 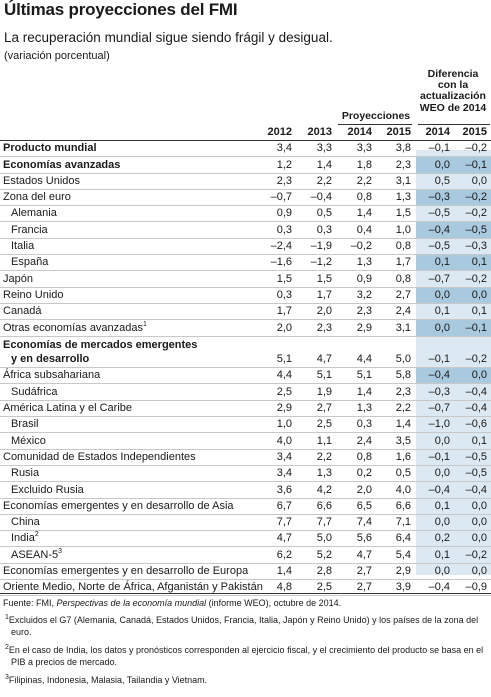 What do you see at coordinates (321, 246) in the screenshot?
I see `value-cell: –1,9` at bounding box center [321, 246].